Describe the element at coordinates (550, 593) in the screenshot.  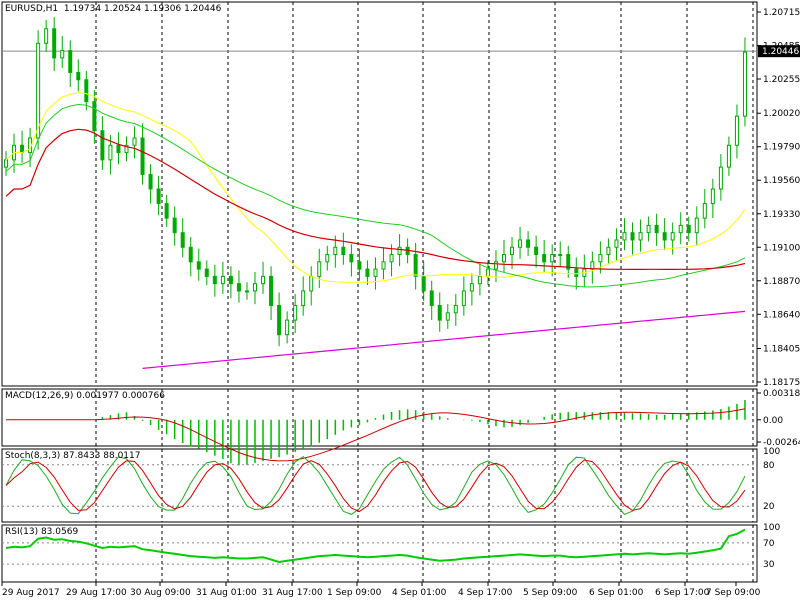
I see `time-label: 5 Sep 09:00` at that location.